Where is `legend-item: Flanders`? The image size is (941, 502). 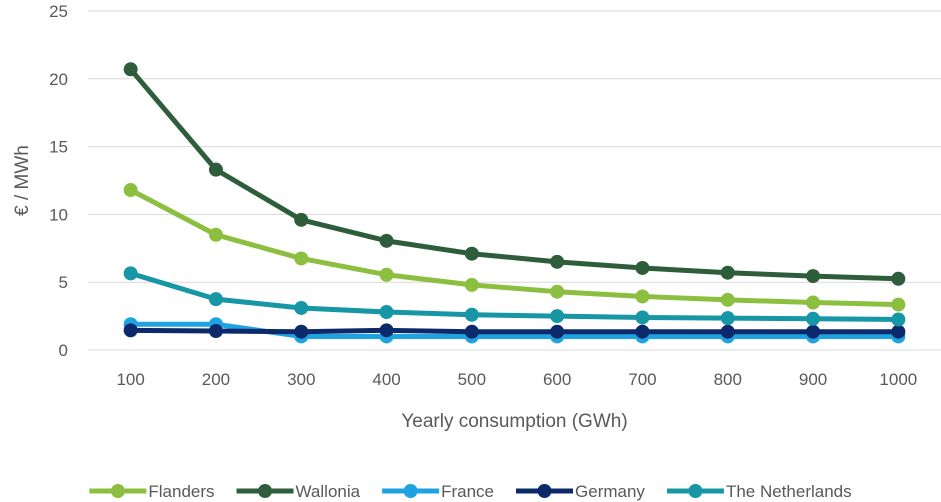 legend-item: Flanders is located at coordinates (152, 491).